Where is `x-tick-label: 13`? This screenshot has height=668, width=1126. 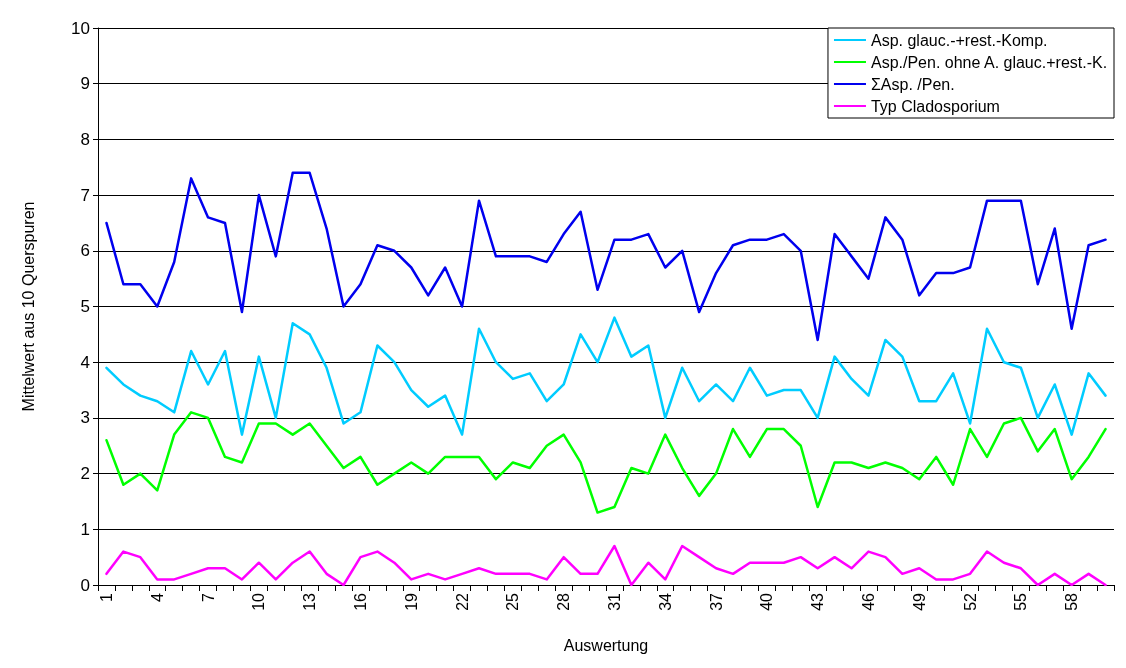
x-tick-label: 13 is located at coordinates (310, 601).